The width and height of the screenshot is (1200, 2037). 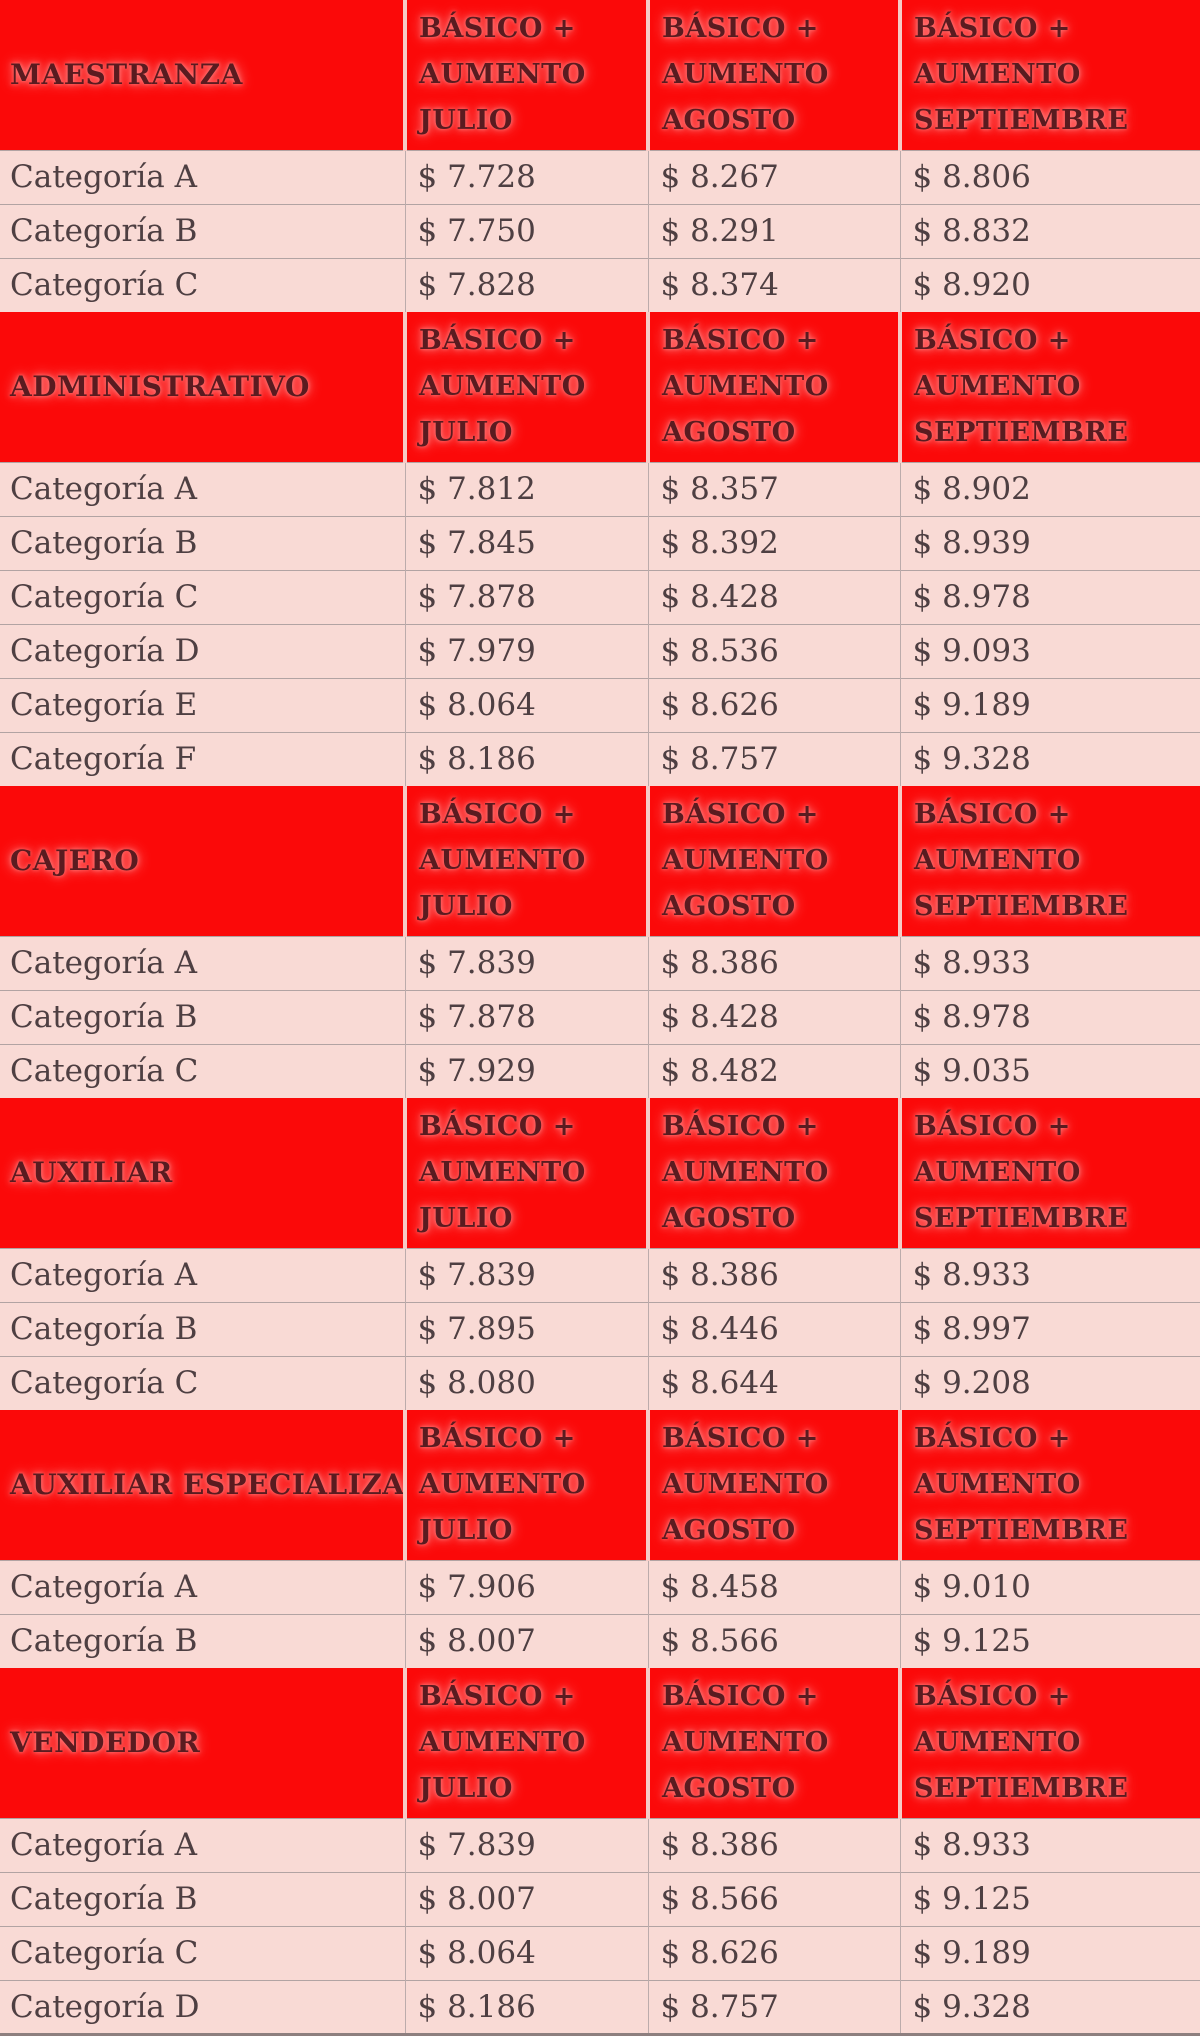 What do you see at coordinates (600, 1640) in the screenshot?
I see `table-row: Categoría B $ 8.007 $ 8.566 $ 9.125` at bounding box center [600, 1640].